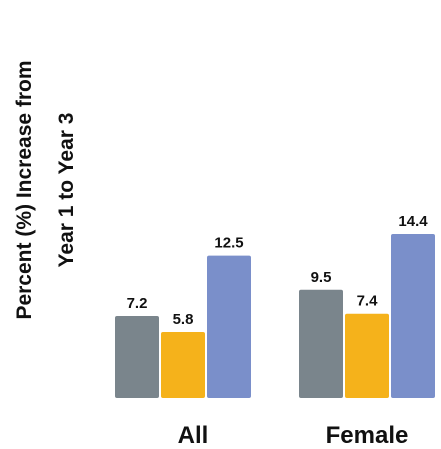 Image resolution: width=441 pixels, height=449 pixels. Describe the element at coordinates (183, 364) in the screenshot. I see `bar-all-orange` at that location.